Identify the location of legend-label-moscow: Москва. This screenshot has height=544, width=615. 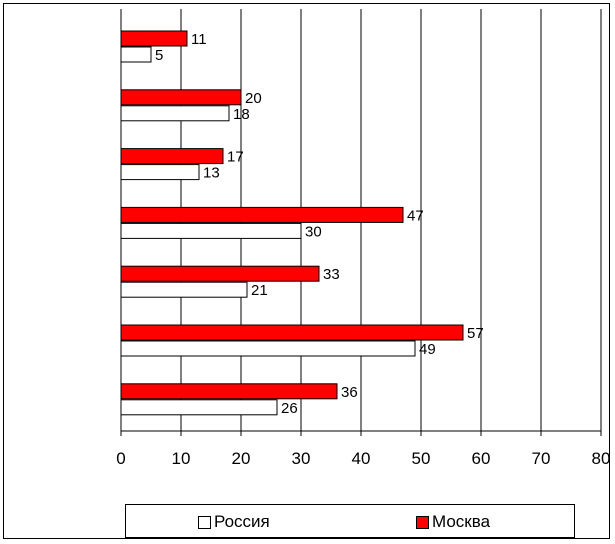
(461, 521).